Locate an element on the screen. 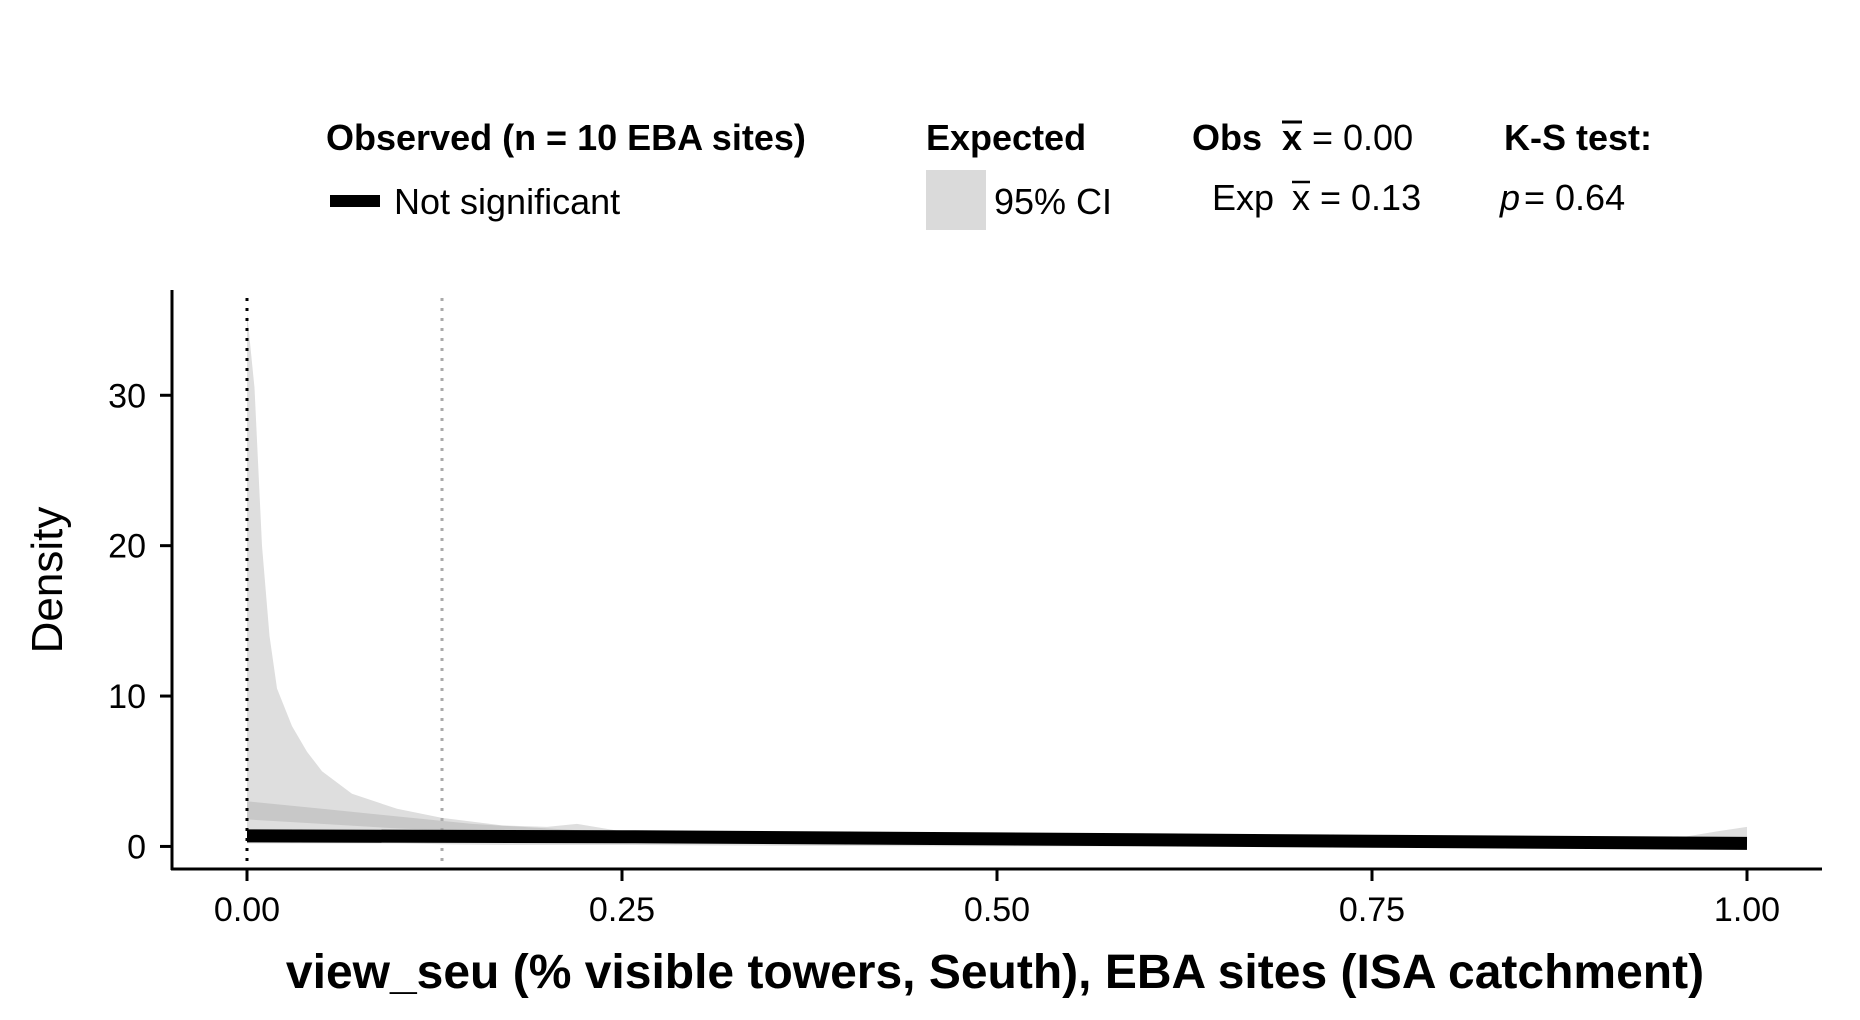 This screenshot has height=1020, width=1860. expected-mean-band is located at coordinates (434, 819).